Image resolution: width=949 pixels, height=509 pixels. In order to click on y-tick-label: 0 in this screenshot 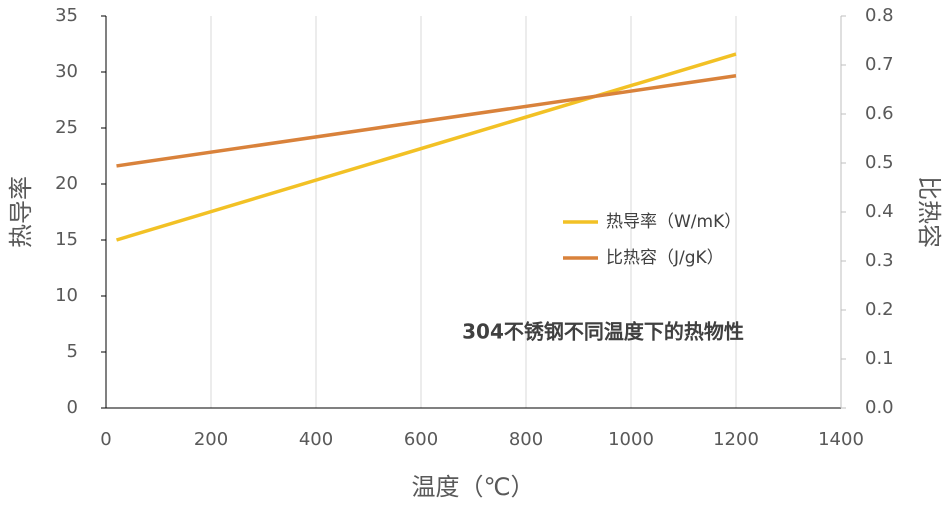, I will do `click(72, 407)`.